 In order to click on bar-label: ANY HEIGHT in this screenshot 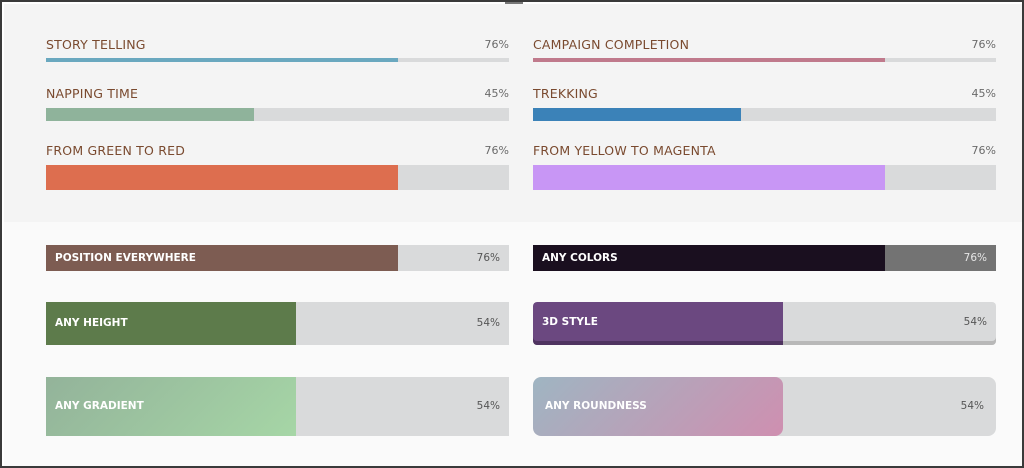, I will do `click(91, 323)`.